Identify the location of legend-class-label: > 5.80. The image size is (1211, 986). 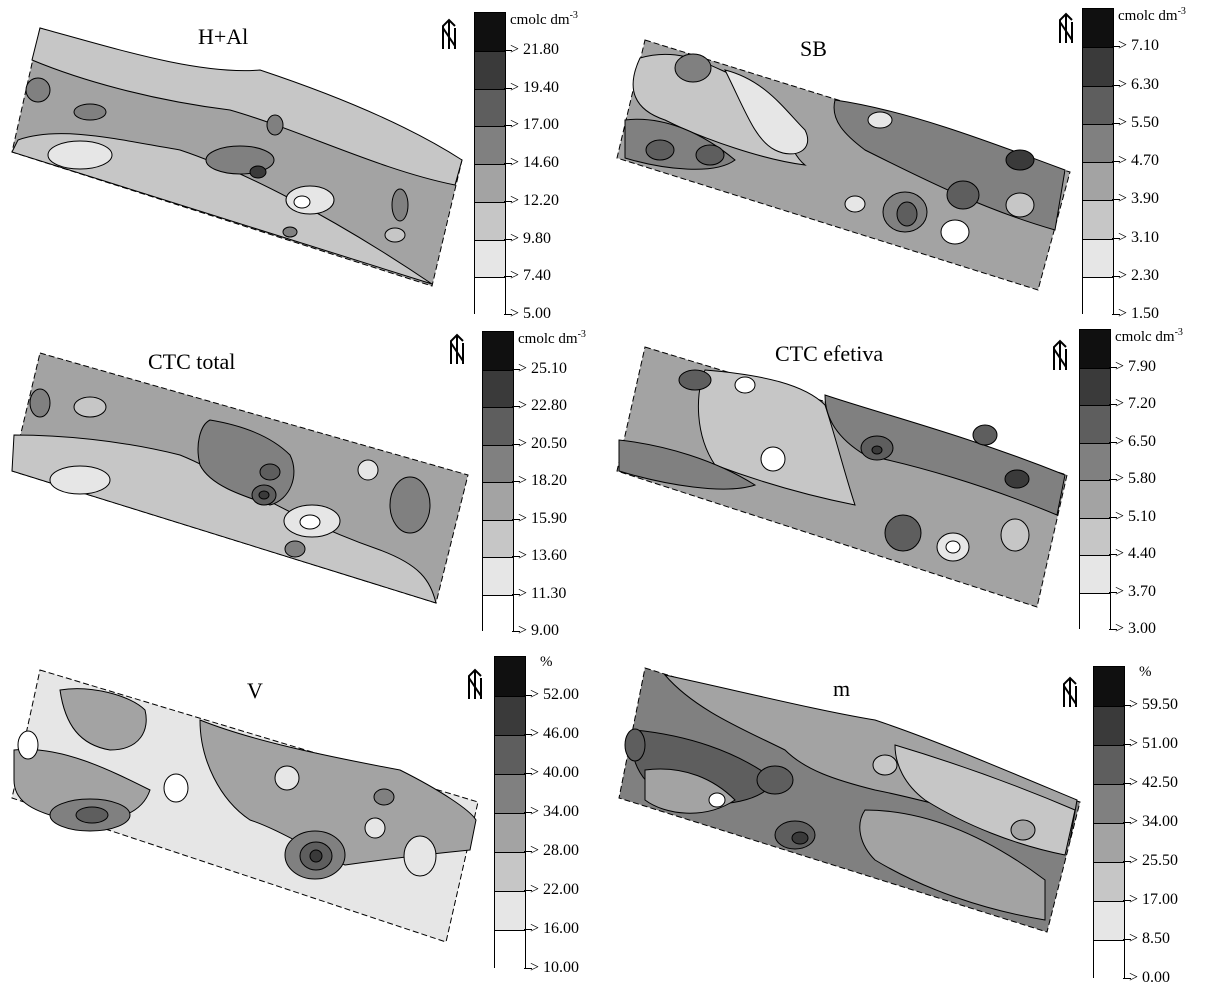
(1136, 478).